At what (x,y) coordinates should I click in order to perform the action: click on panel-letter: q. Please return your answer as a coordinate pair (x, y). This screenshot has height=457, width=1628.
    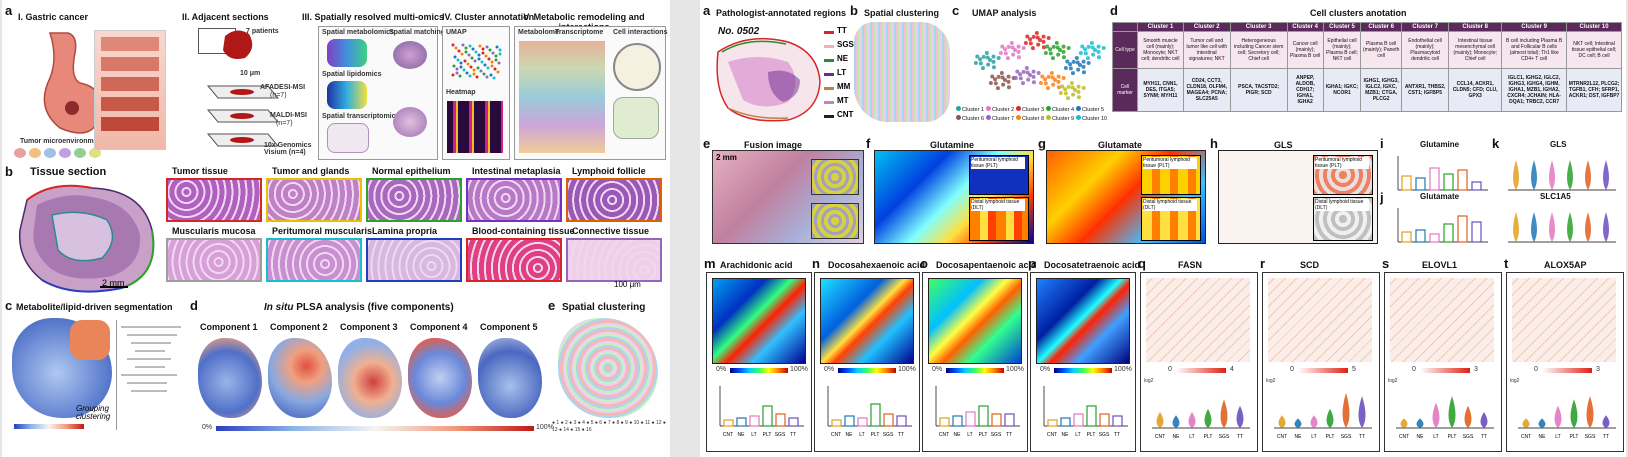
    Looking at the image, I should click on (1142, 263).